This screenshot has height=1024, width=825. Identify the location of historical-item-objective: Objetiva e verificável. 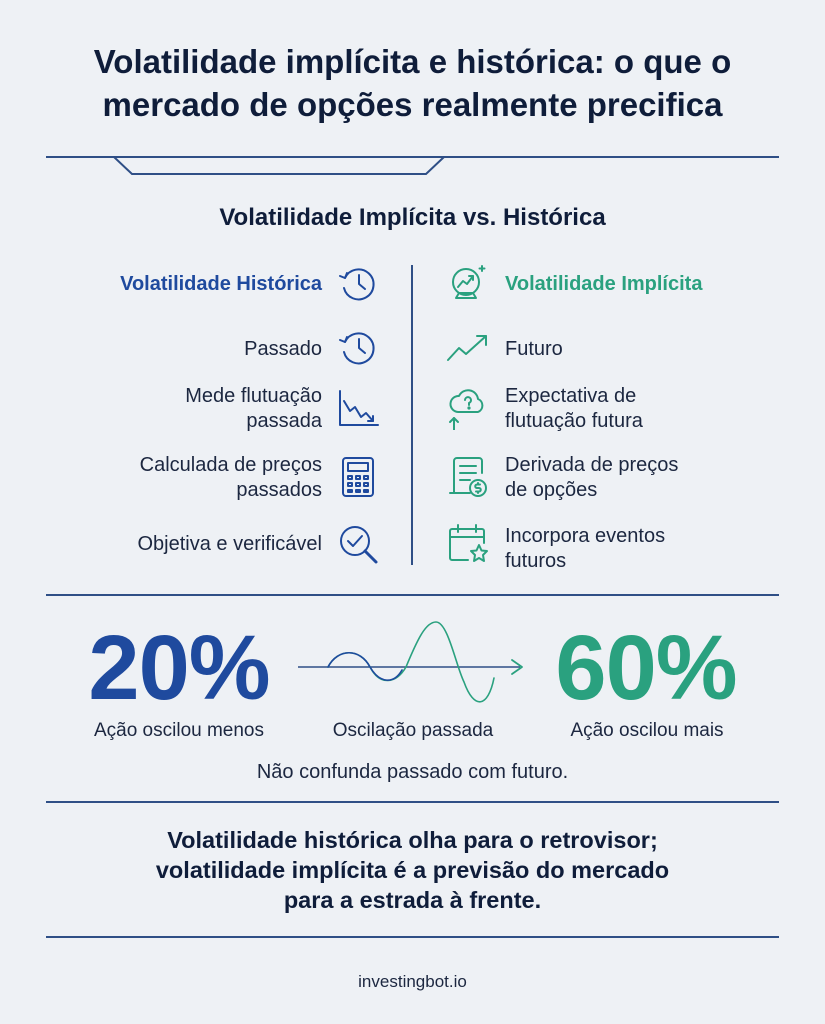
(191, 544).